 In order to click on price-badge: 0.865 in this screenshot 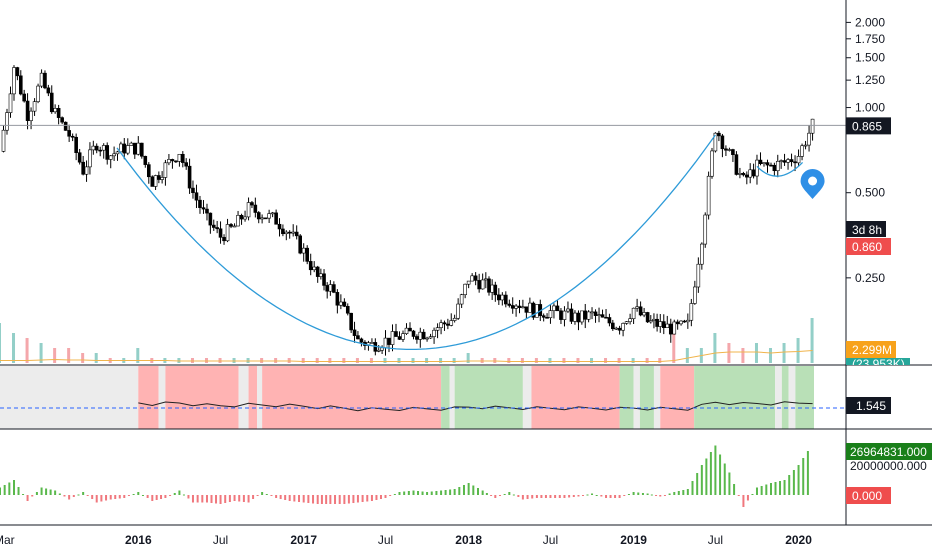, I will do `click(868, 126)`.